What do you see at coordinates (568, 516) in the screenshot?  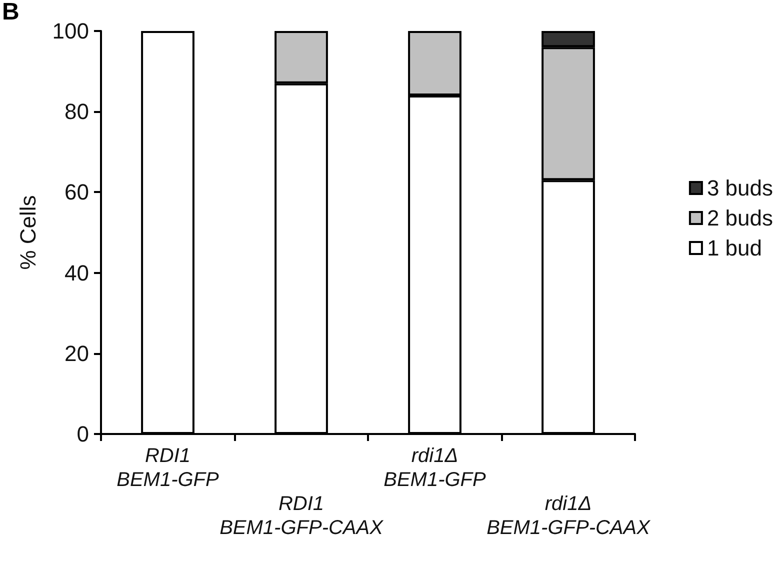 I see `x-tick-label: rdi1Δ BEM1-GFP-CAAX` at bounding box center [568, 516].